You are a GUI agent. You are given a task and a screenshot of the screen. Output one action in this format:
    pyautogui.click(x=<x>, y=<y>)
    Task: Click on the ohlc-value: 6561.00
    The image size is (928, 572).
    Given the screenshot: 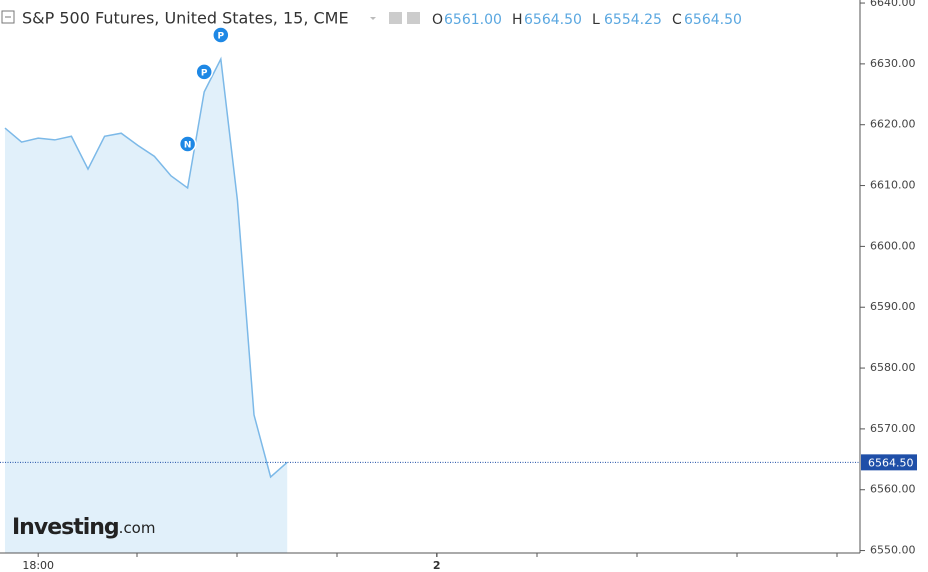 What is the action you would take?
    pyautogui.click(x=473, y=20)
    